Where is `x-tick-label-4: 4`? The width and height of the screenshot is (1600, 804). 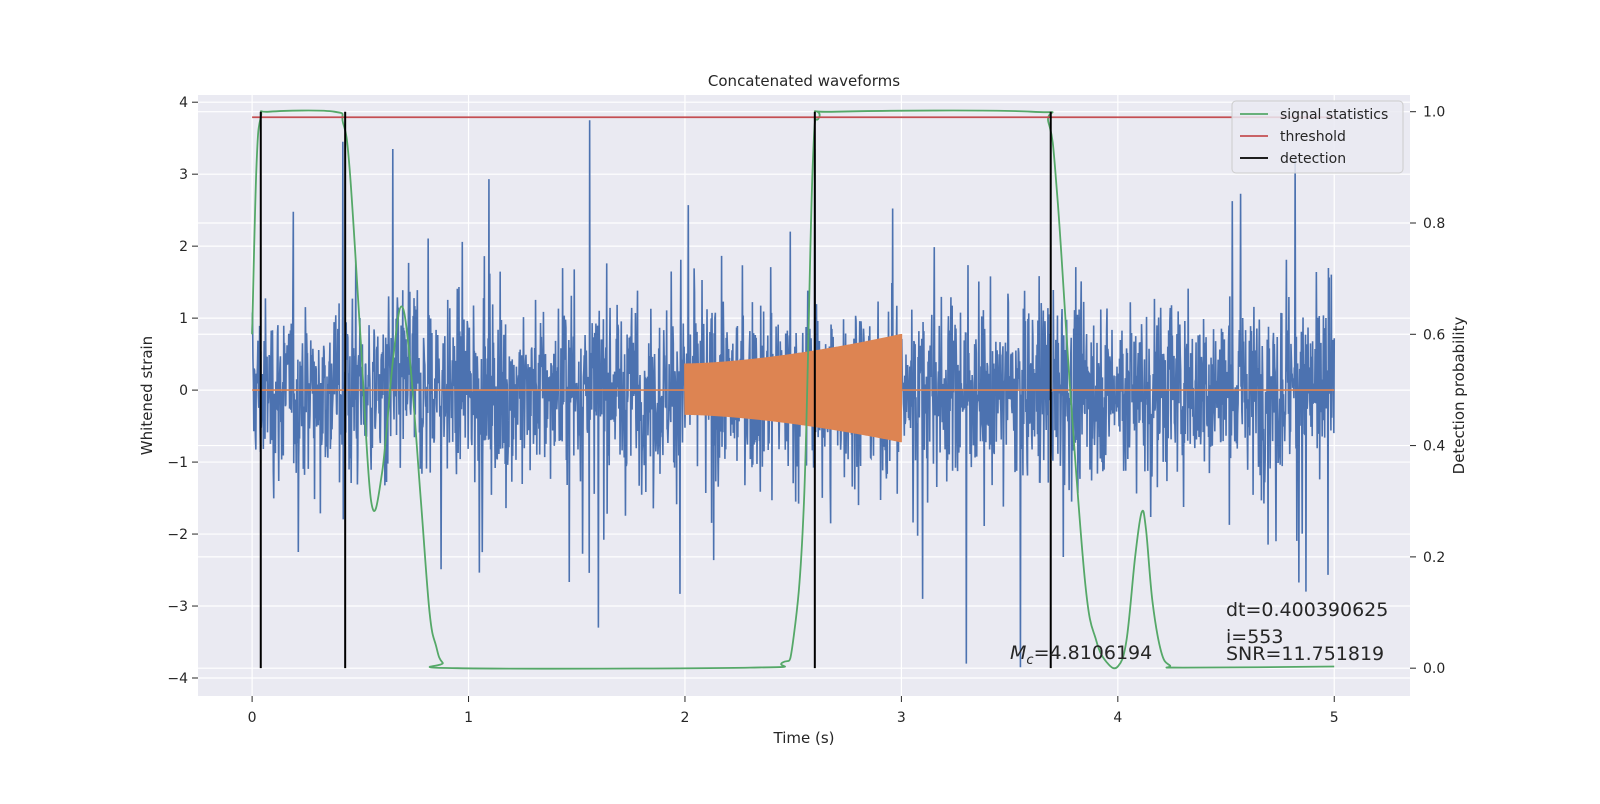
x-tick-label-4: 4 is located at coordinates (1117, 718).